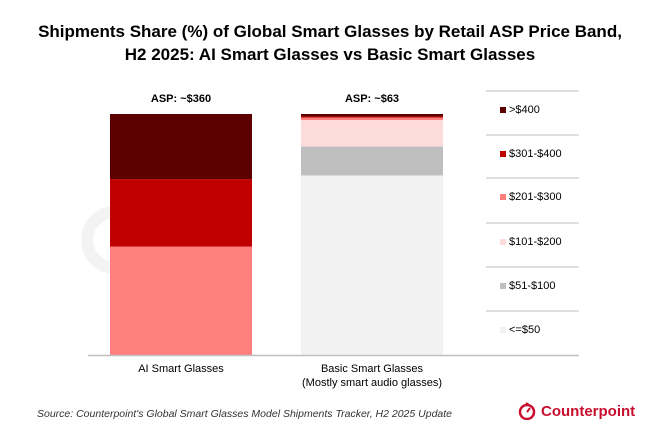 This screenshot has width=660, height=437. I want to click on category-label: Basic Smart Glasses, so click(372, 369).